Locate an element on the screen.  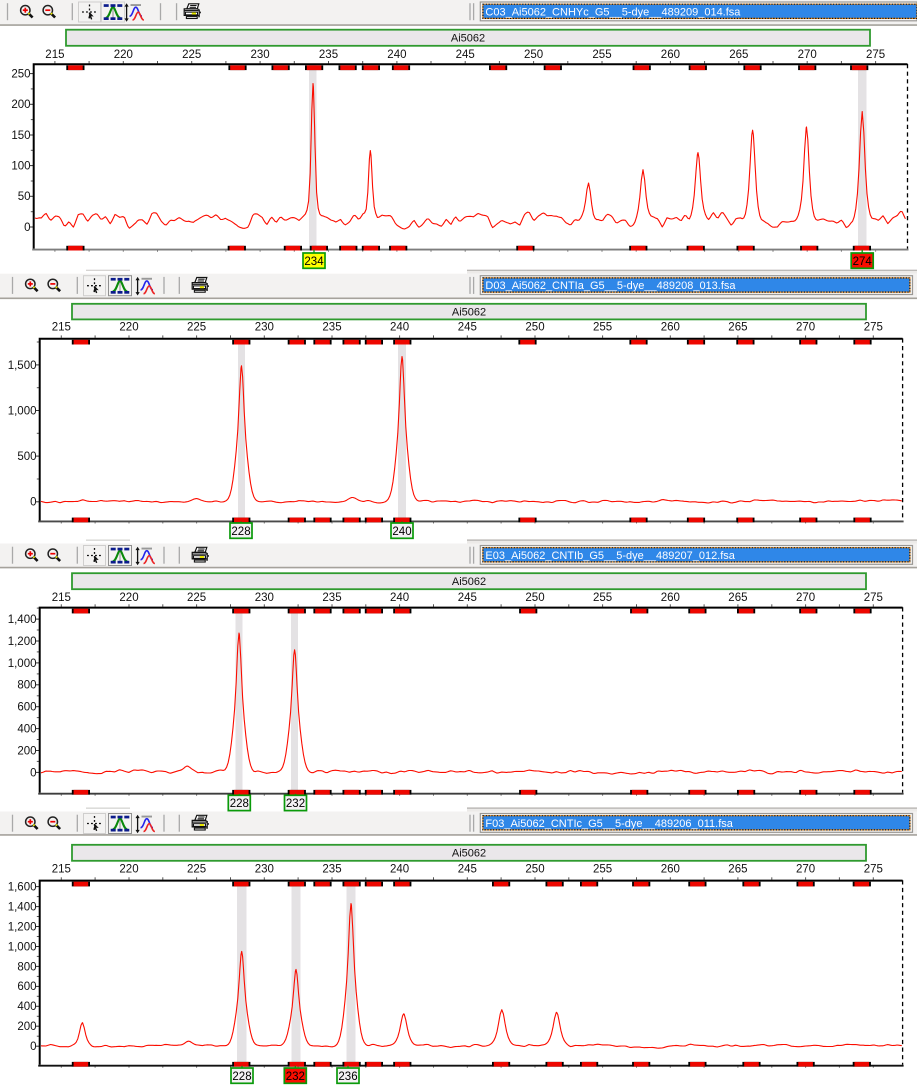
svg-text: 1,600 is located at coordinates (22, 888).